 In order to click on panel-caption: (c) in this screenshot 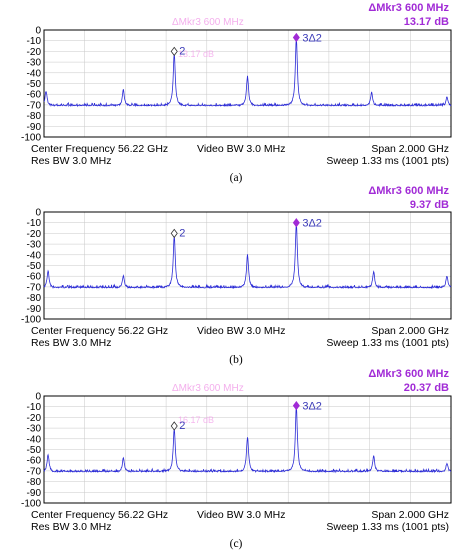, I will do `click(236, 544)`.